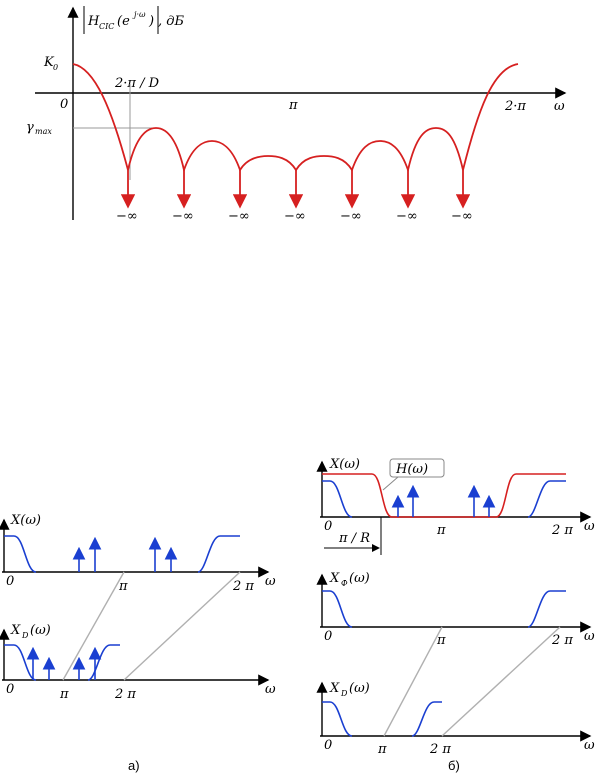  Describe the element at coordinates (55, 67) in the screenshot. I see `svg-text: 0` at that location.